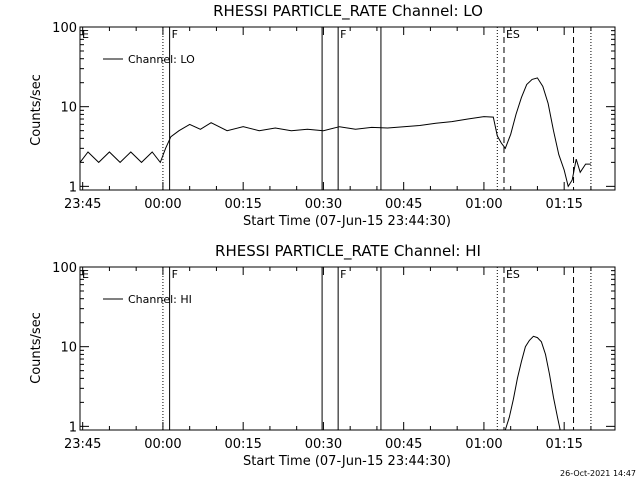  What do you see at coordinates (348, 251) in the screenshot?
I see `chart-title: RHESSI PARTICLE_RATE Channel: HI` at bounding box center [348, 251].